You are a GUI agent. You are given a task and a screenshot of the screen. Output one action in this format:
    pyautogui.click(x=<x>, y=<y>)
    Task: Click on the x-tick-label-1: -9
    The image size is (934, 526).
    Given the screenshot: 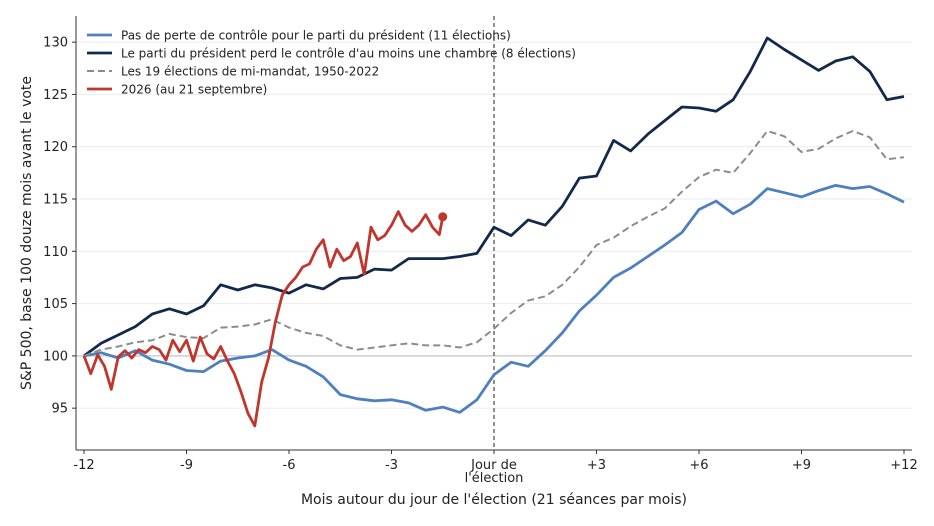 What is the action you would take?
    pyautogui.click(x=186, y=465)
    